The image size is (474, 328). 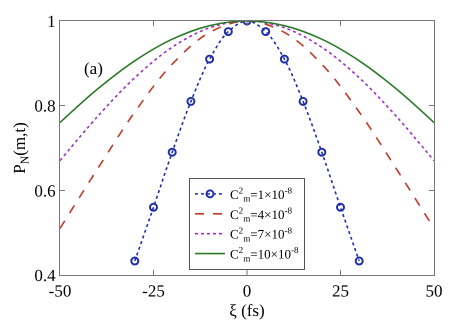 What do you see at coordinates (340, 290) in the screenshot?
I see `x-tick-label: 25` at bounding box center [340, 290].